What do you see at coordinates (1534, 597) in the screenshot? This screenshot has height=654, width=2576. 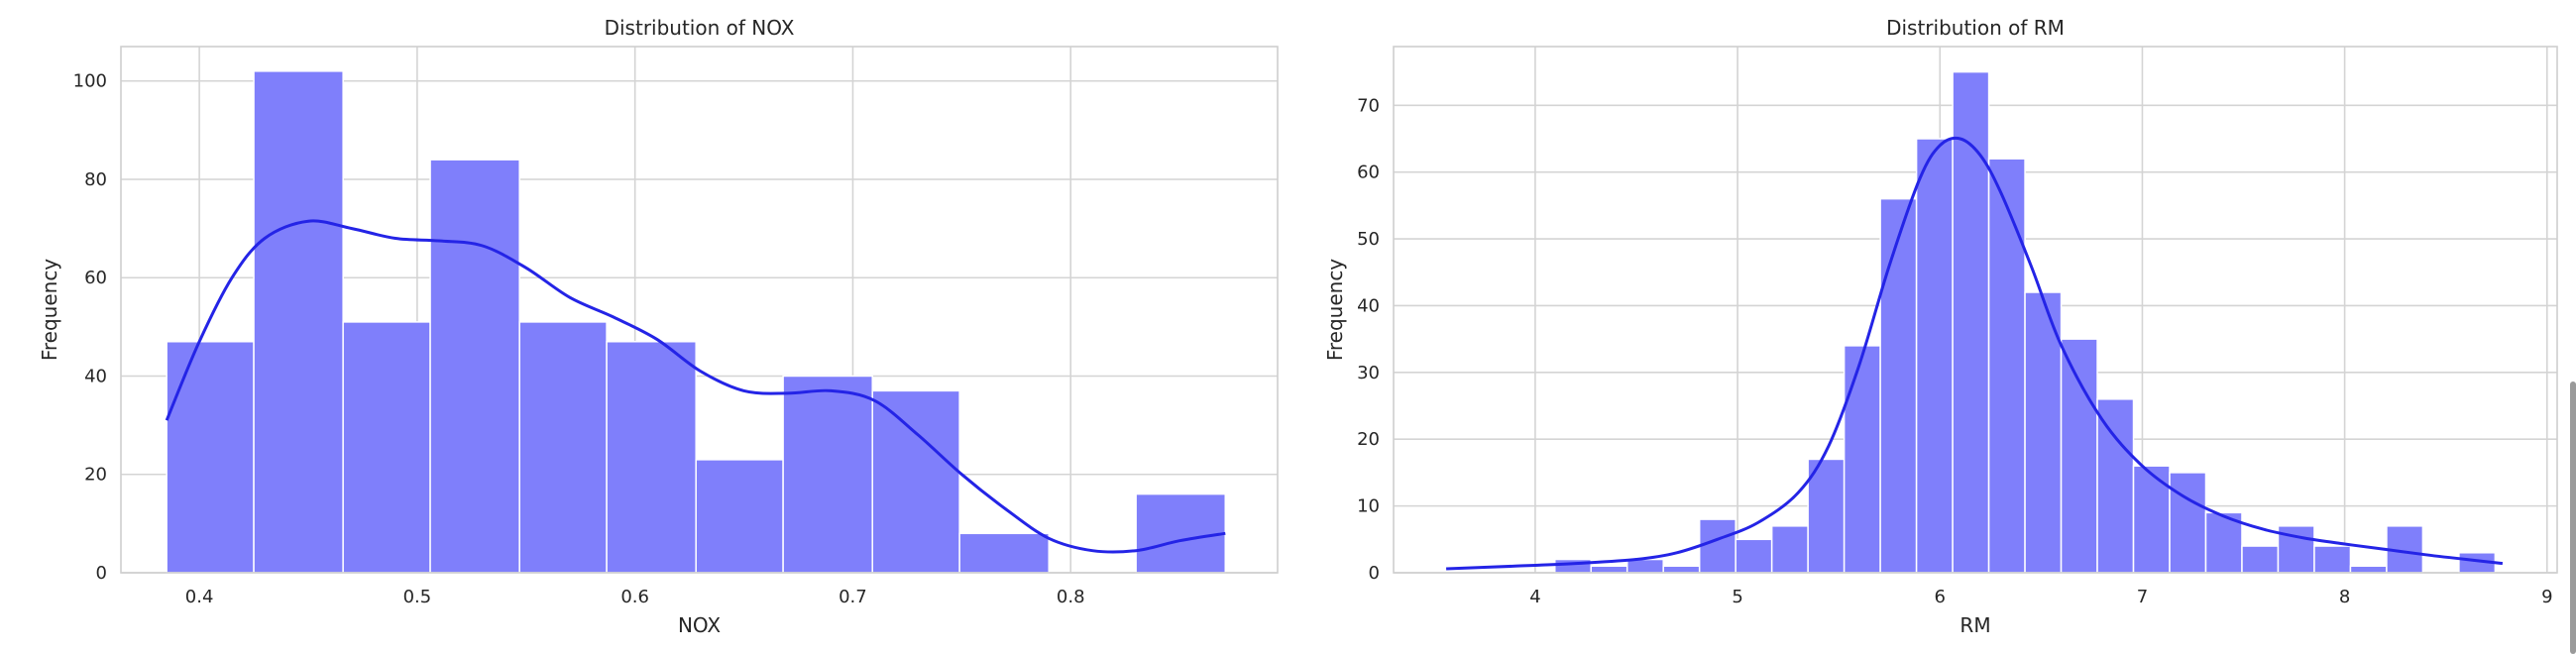 I see `rm-xtick-label: 4` at bounding box center [1534, 597].